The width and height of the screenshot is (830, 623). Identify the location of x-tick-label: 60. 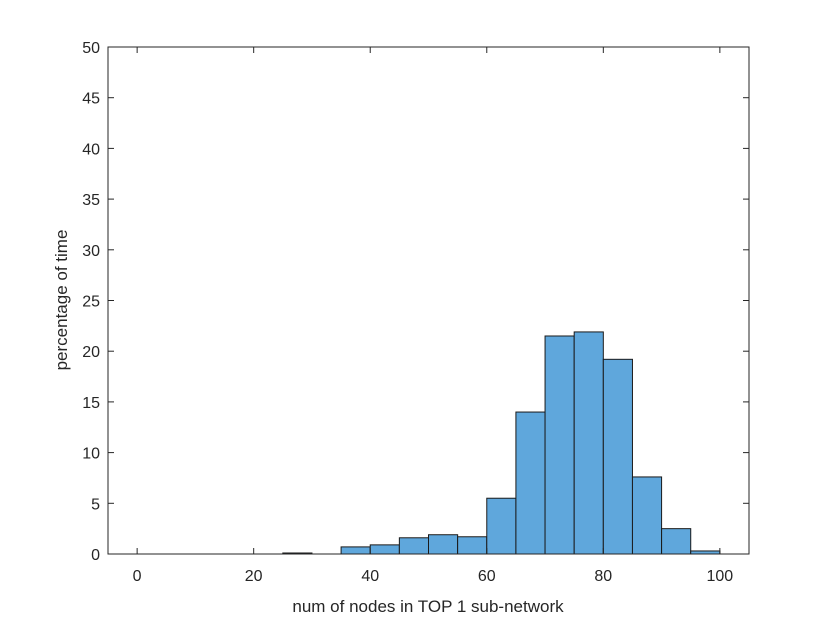
(487, 576).